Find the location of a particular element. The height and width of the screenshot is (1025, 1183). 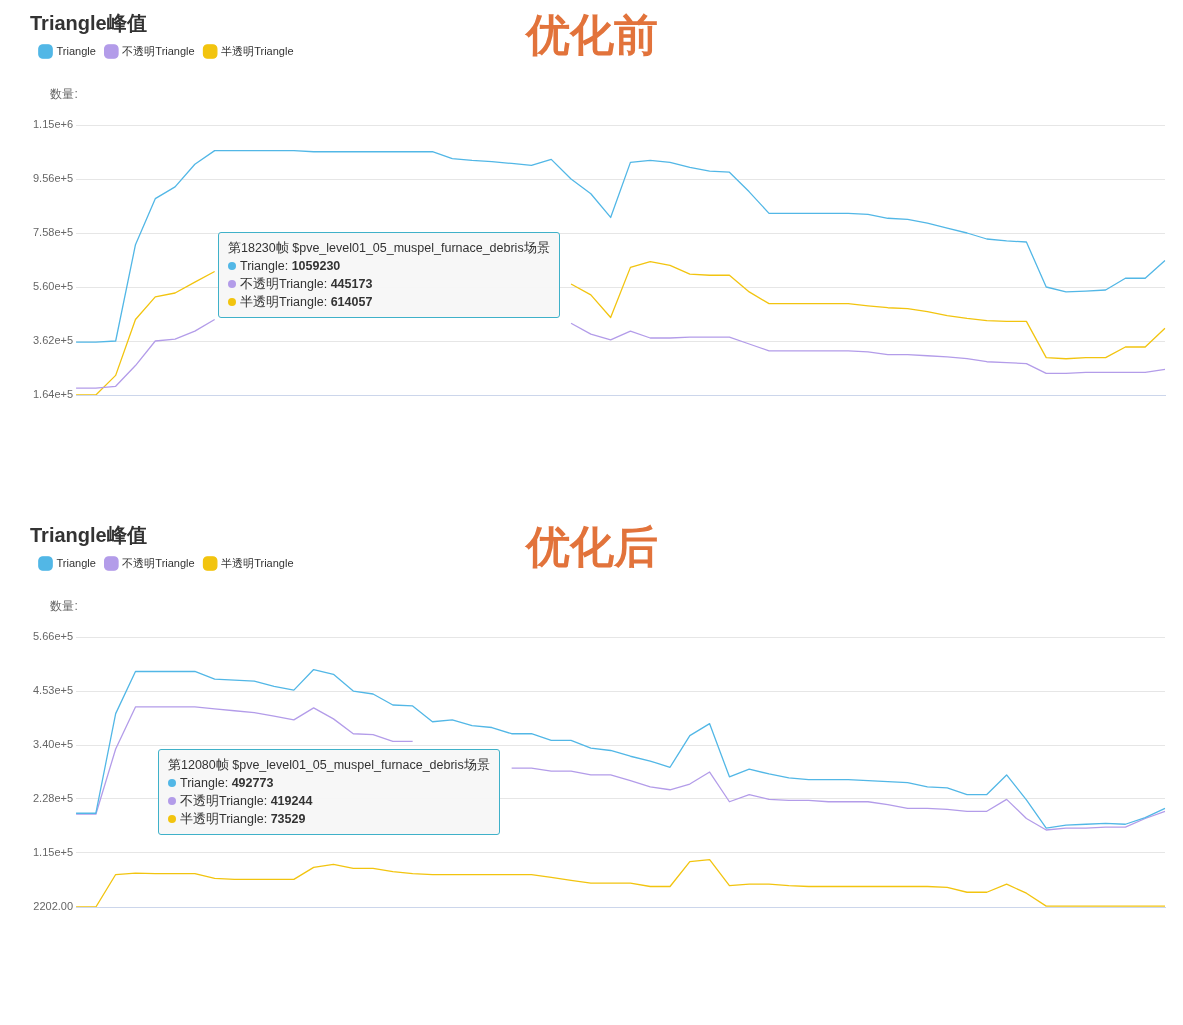

chart-subtitle: 优化前 is located at coordinates (591, 34).